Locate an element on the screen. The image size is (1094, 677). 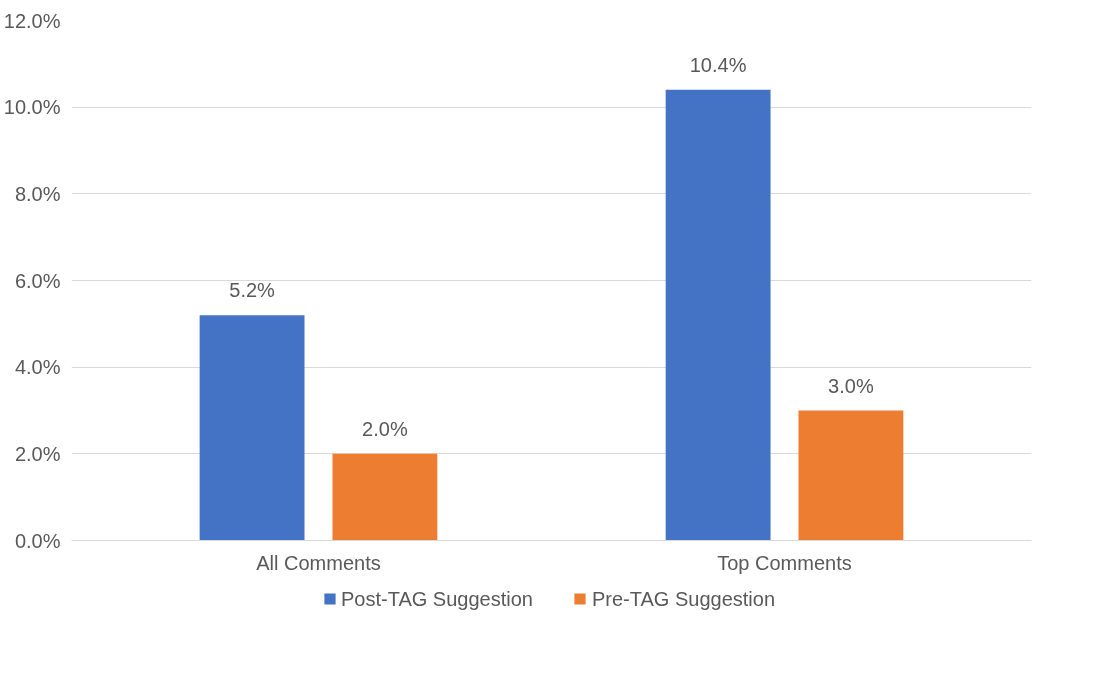
y-tick-label: 4.0% is located at coordinates (37, 367).